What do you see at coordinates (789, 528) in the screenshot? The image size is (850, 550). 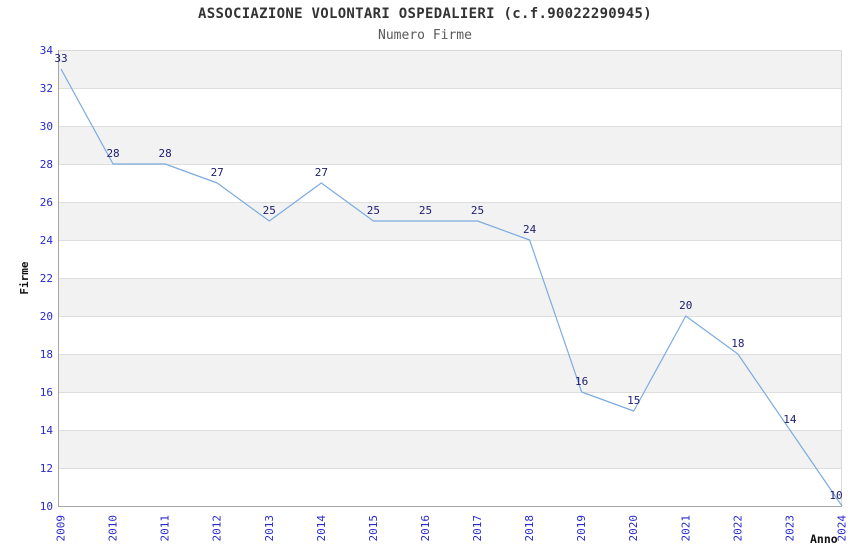 I see `x-tick-label: 2023` at bounding box center [789, 528].